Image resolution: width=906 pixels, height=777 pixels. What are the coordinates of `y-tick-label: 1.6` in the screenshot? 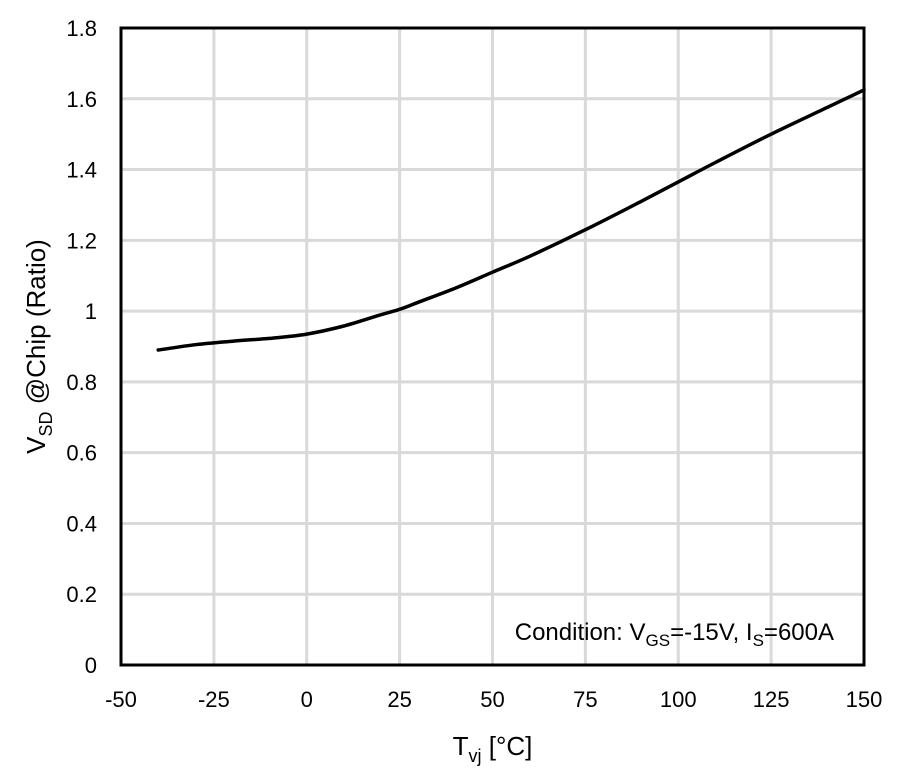 It's located at (81, 99).